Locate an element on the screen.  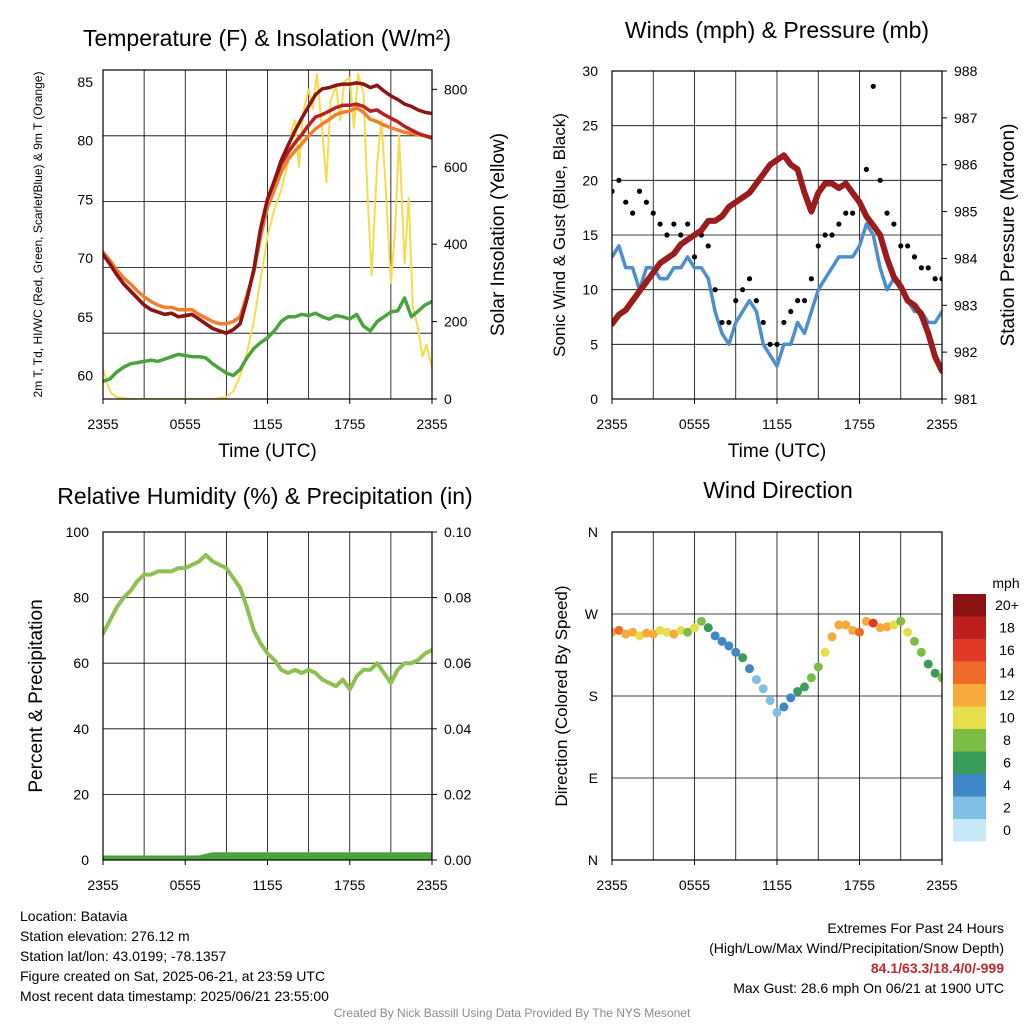
y-tick-label: 75 is located at coordinates (85, 199).